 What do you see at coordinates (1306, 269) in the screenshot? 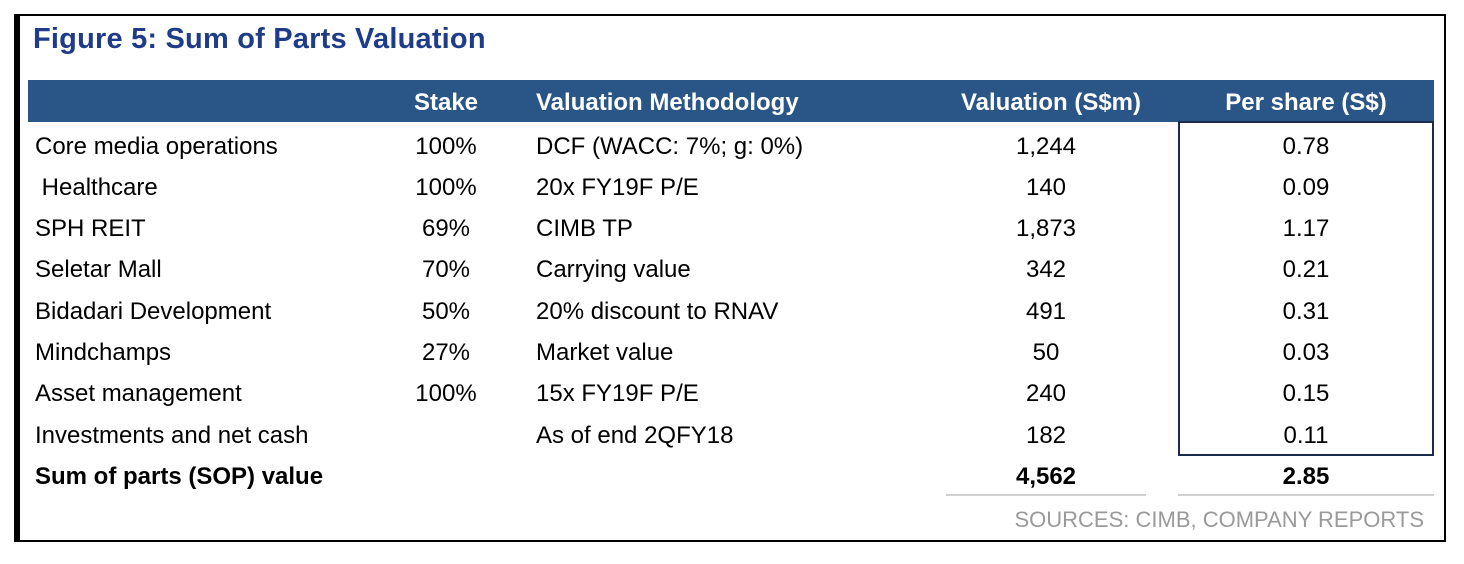
I see `row-per-share: 0.21` at bounding box center [1306, 269].